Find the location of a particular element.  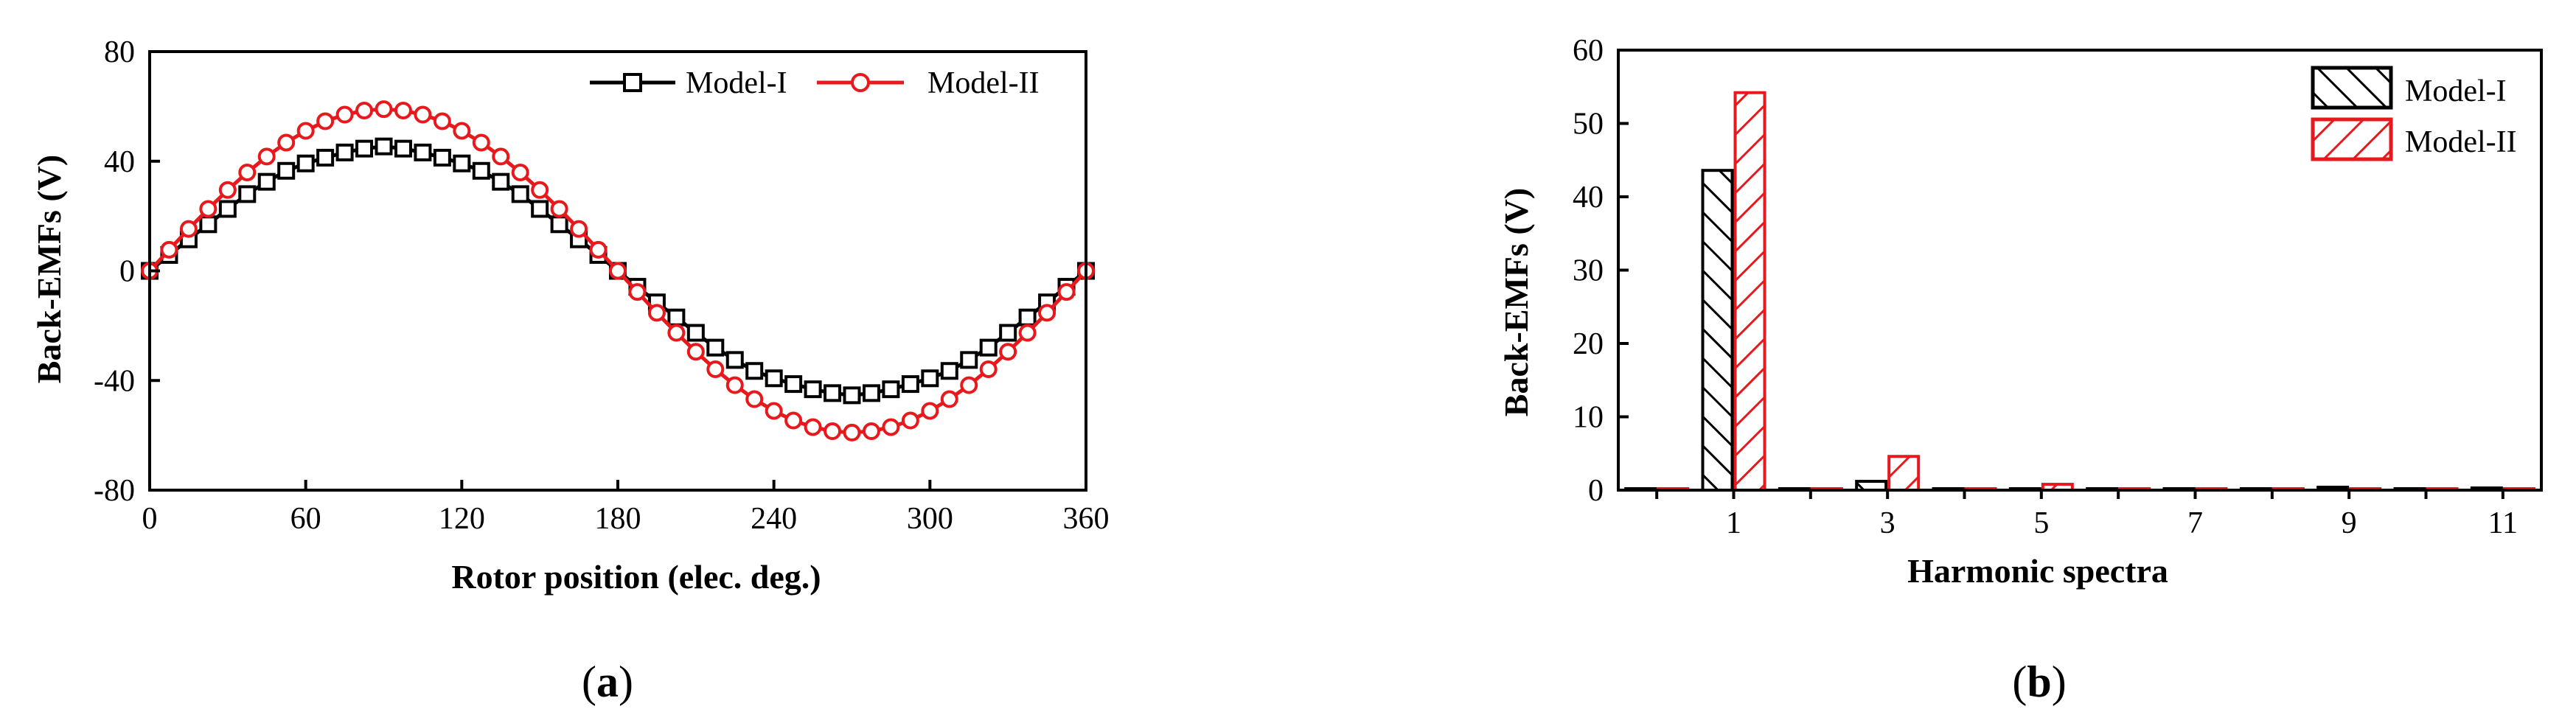

x-tick-label: 3 is located at coordinates (1888, 523).